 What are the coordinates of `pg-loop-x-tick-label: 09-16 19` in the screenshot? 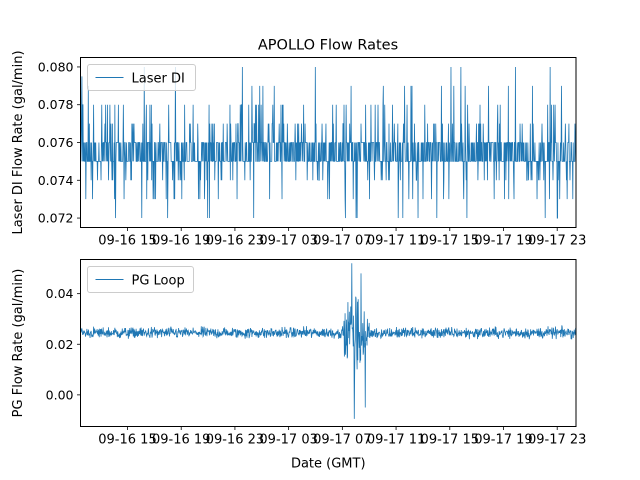 It's located at (181, 440).